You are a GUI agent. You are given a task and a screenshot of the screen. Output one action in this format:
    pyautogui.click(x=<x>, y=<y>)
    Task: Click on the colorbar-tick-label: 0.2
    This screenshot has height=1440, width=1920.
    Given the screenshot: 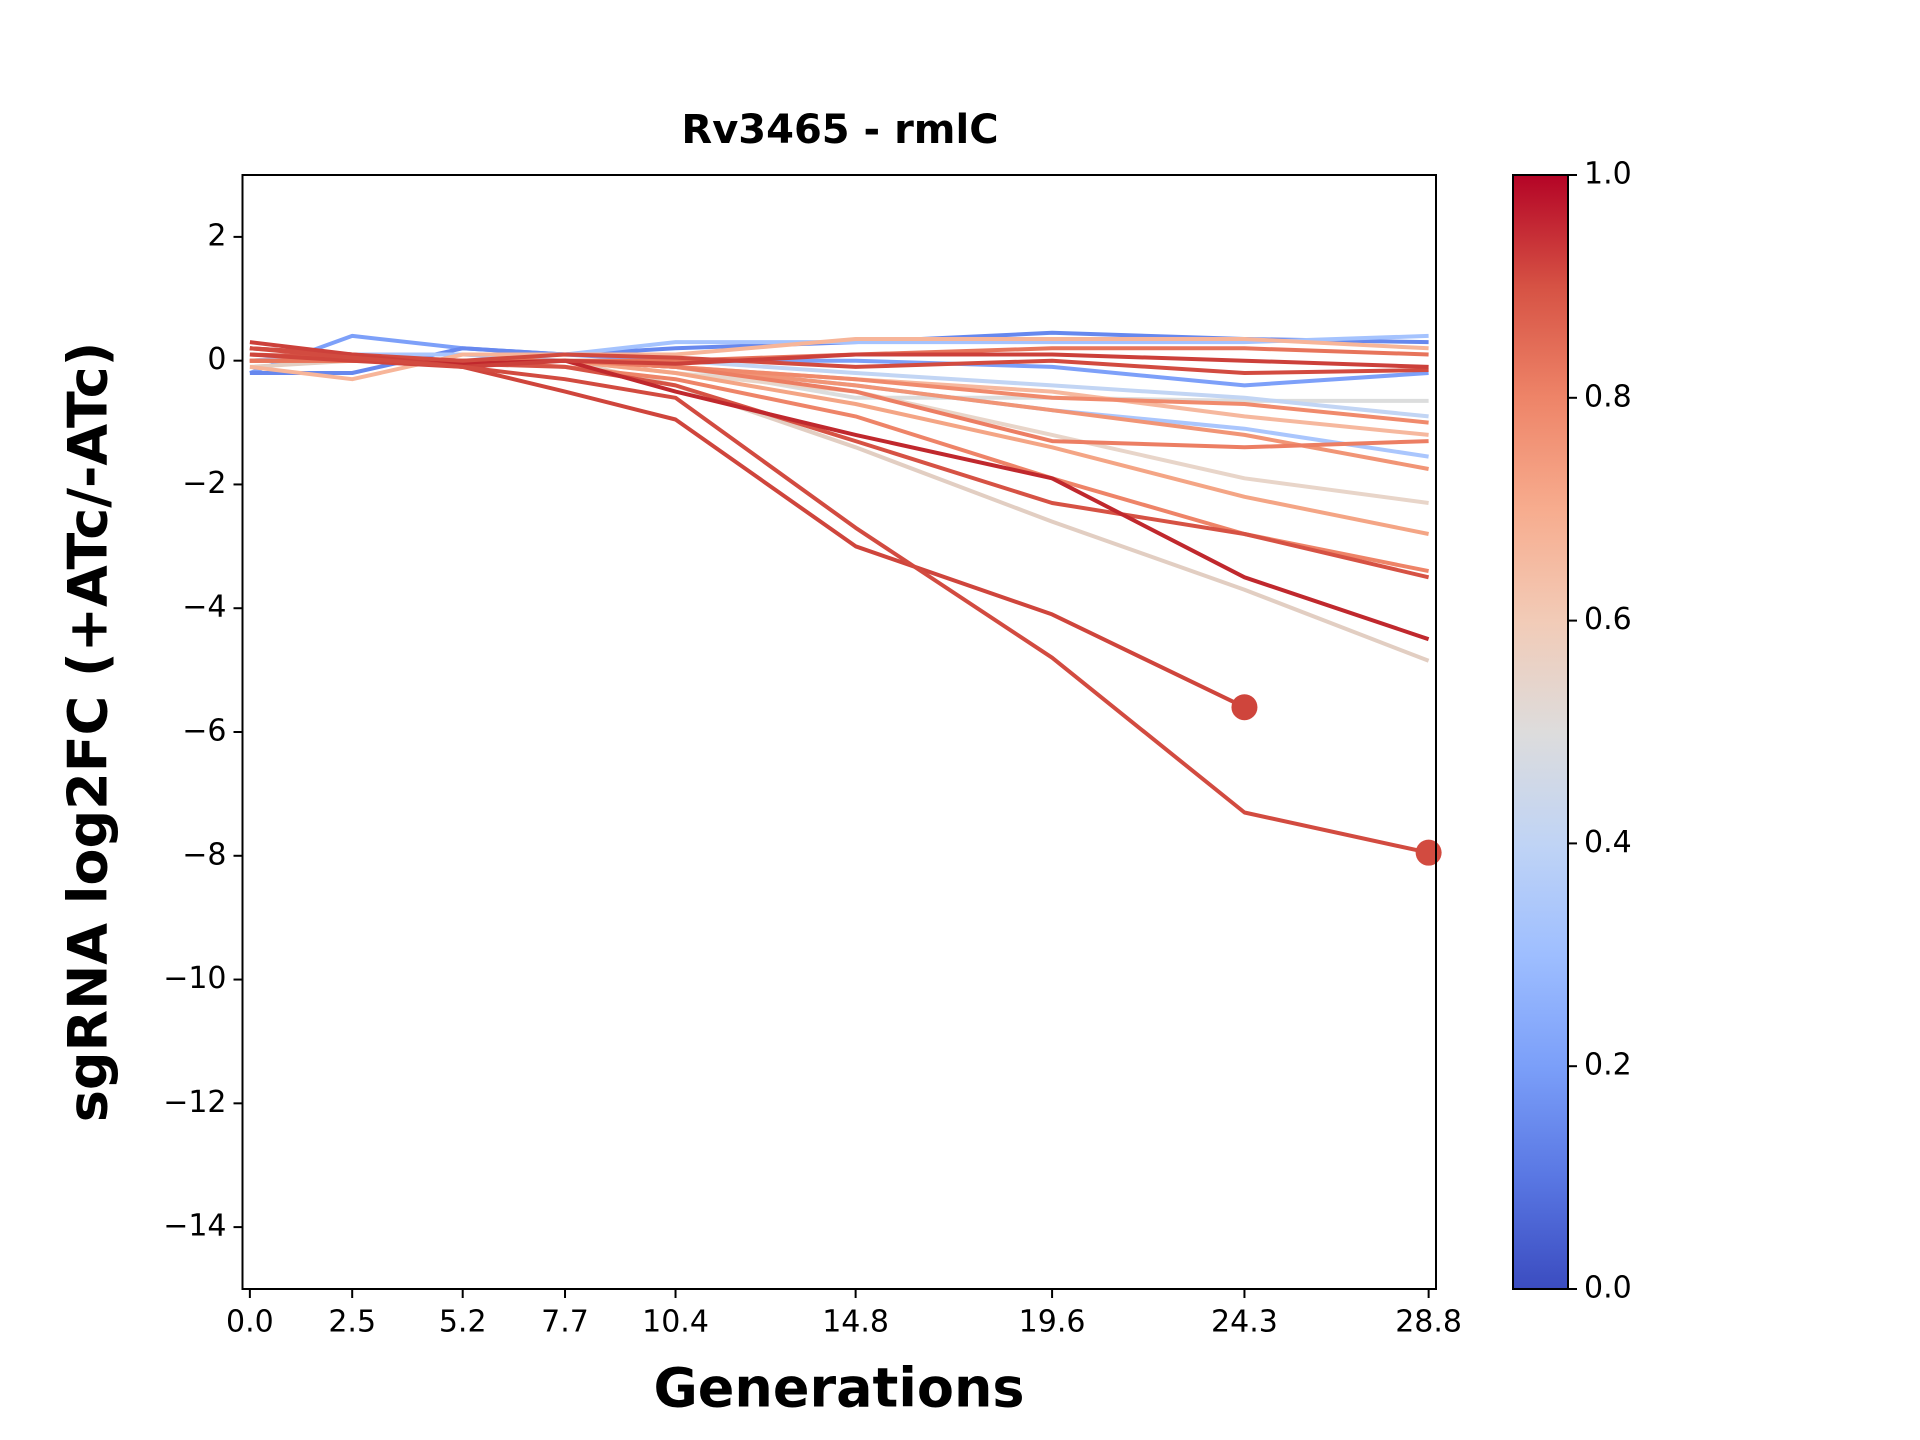 What is the action you would take?
    pyautogui.click(x=1608, y=1065)
    